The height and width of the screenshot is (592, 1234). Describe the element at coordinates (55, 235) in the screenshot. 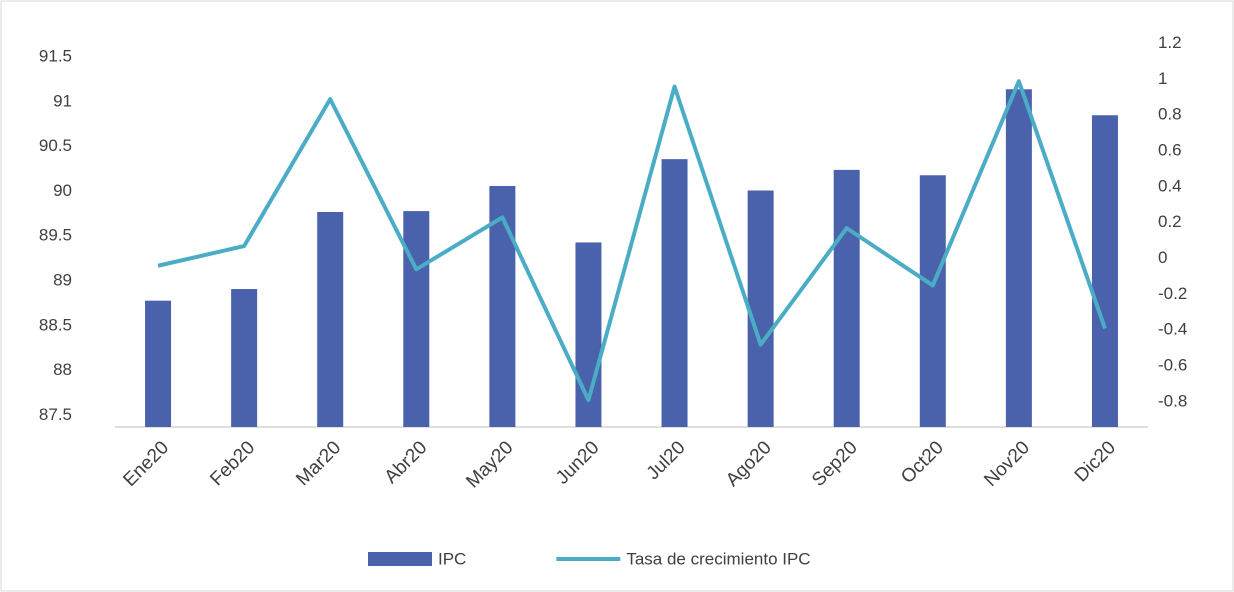

I see `y-tick-label: 89.5` at that location.